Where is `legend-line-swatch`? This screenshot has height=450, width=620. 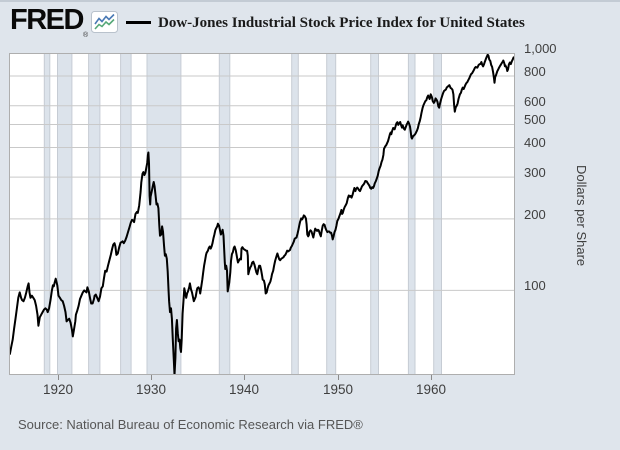 legend-line-swatch is located at coordinates (138, 22).